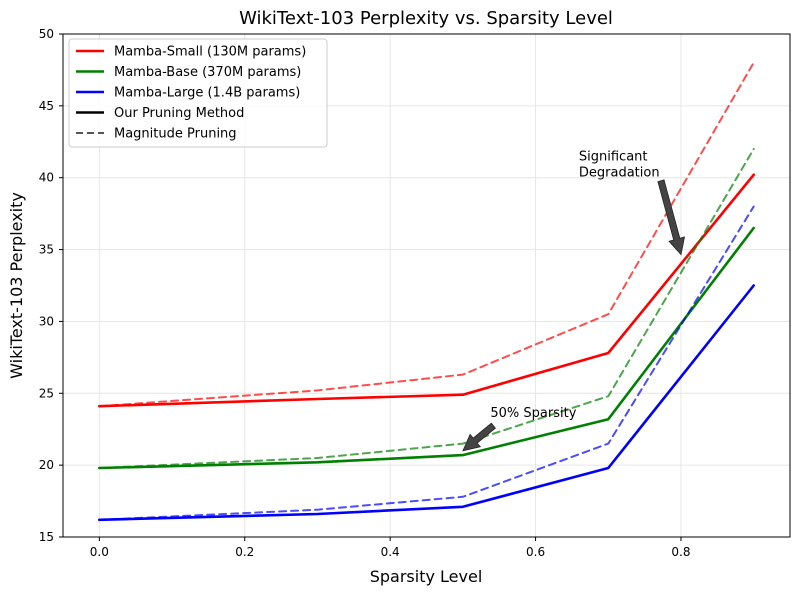 The height and width of the screenshot is (600, 798). Describe the element at coordinates (179, 113) in the screenshot. I see `legend-label-3: Our Pruning Method` at that location.